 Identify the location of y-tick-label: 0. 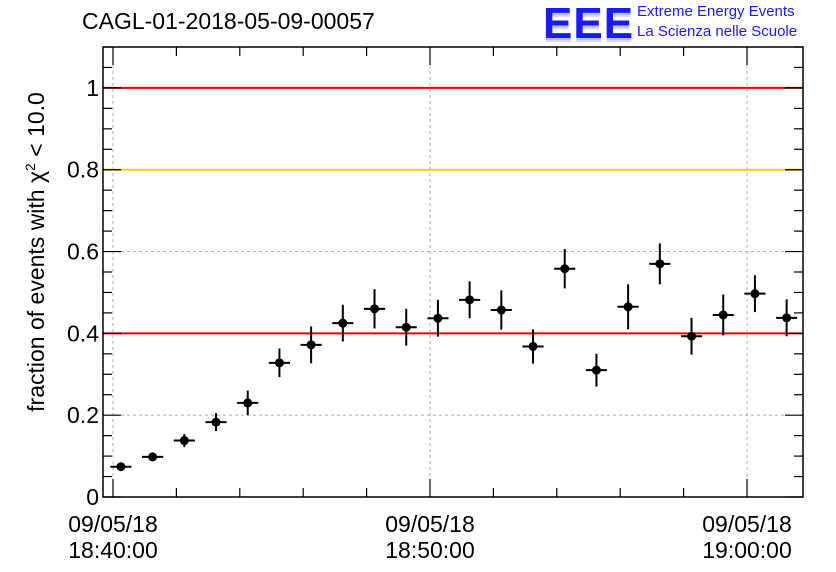
(92, 497).